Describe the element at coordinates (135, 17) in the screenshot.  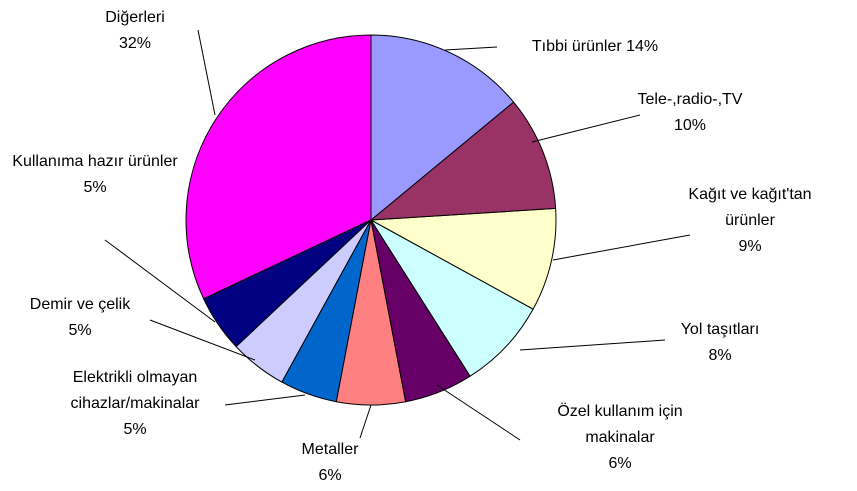
I see `category-label: Diğerleri` at that location.